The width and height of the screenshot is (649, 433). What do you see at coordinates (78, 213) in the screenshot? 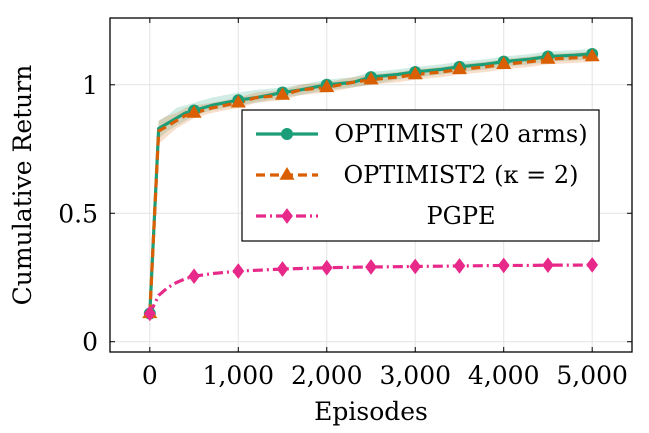
I see `y-tick-label: 0.5` at bounding box center [78, 213].